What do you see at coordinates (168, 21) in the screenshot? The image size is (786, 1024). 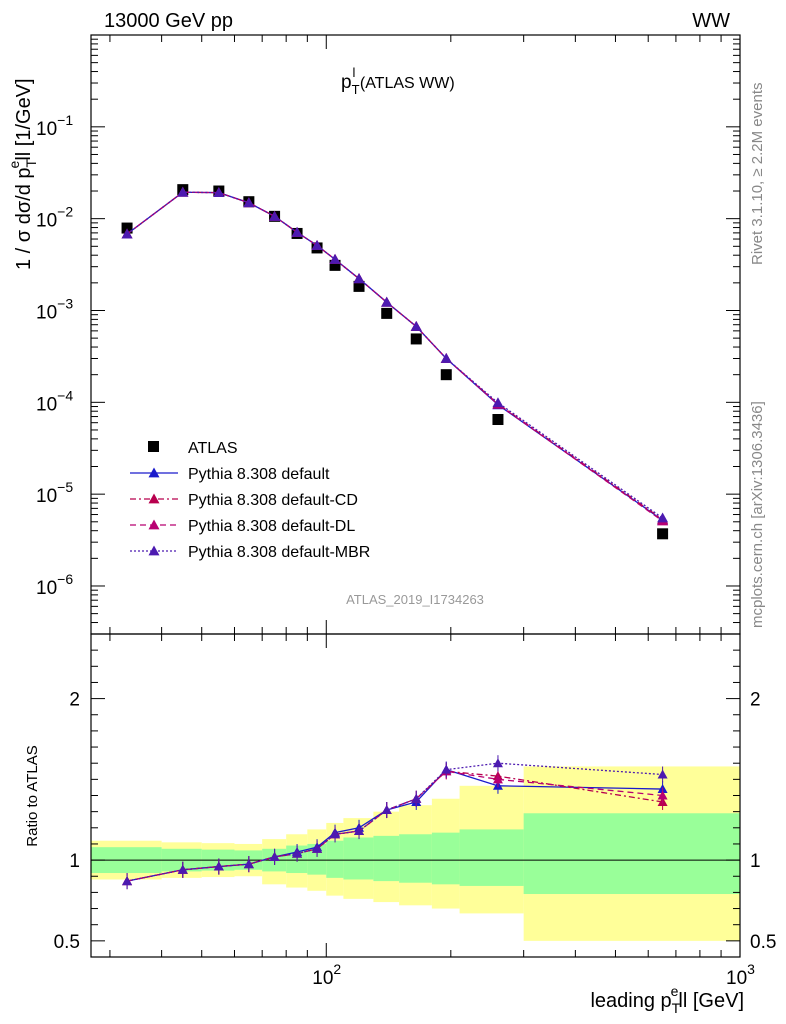 I see `header-left: 13000 GeV pp` at bounding box center [168, 21].